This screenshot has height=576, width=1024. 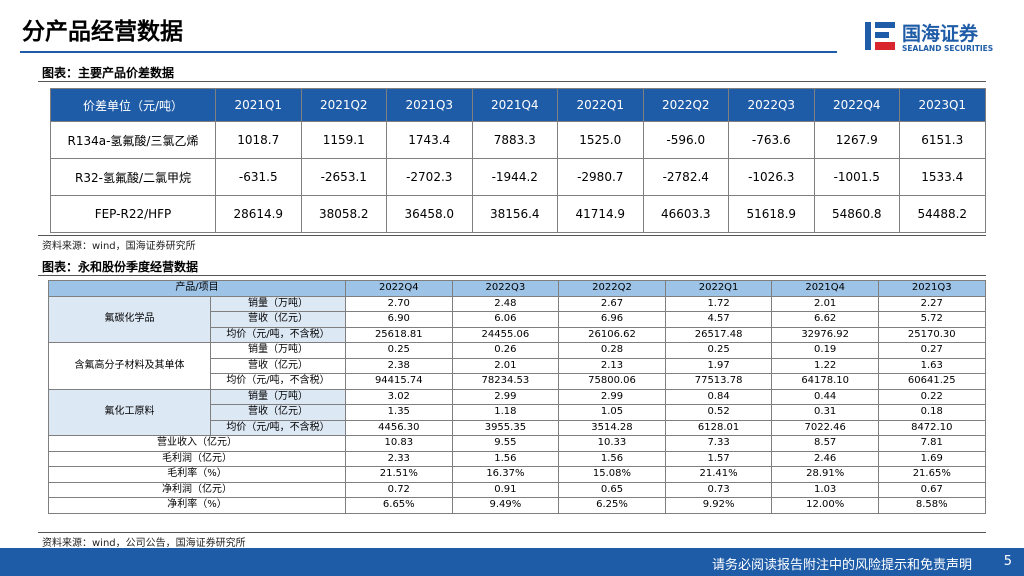 I want to click on table-cell: 32976.92, so click(x=825, y=334).